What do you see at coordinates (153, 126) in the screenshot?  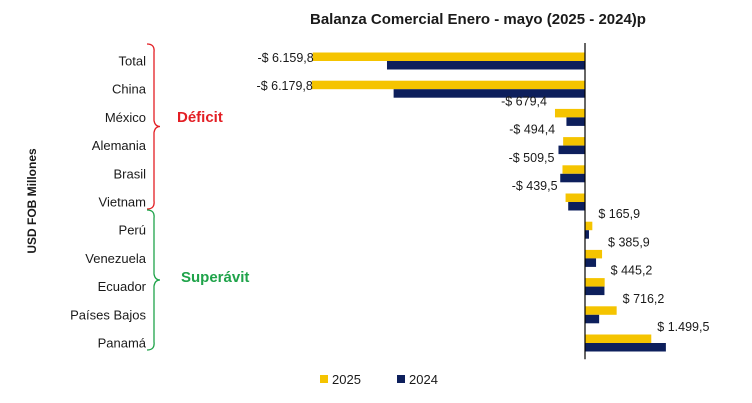 I see `deficit-brace` at bounding box center [153, 126].